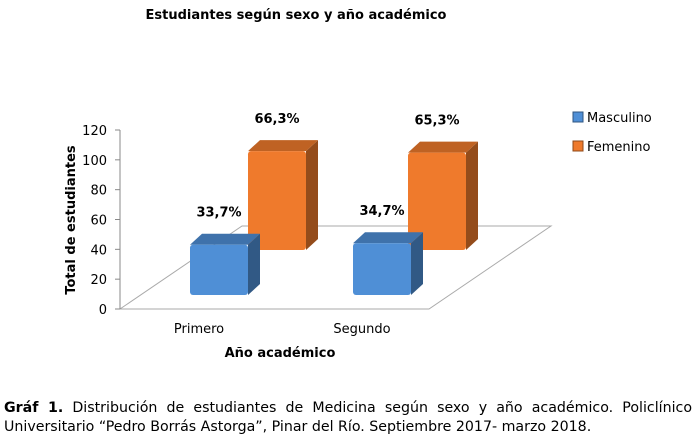  I want to click on y-axis: 0 20 40 60 80 100 120, so click(101, 221).